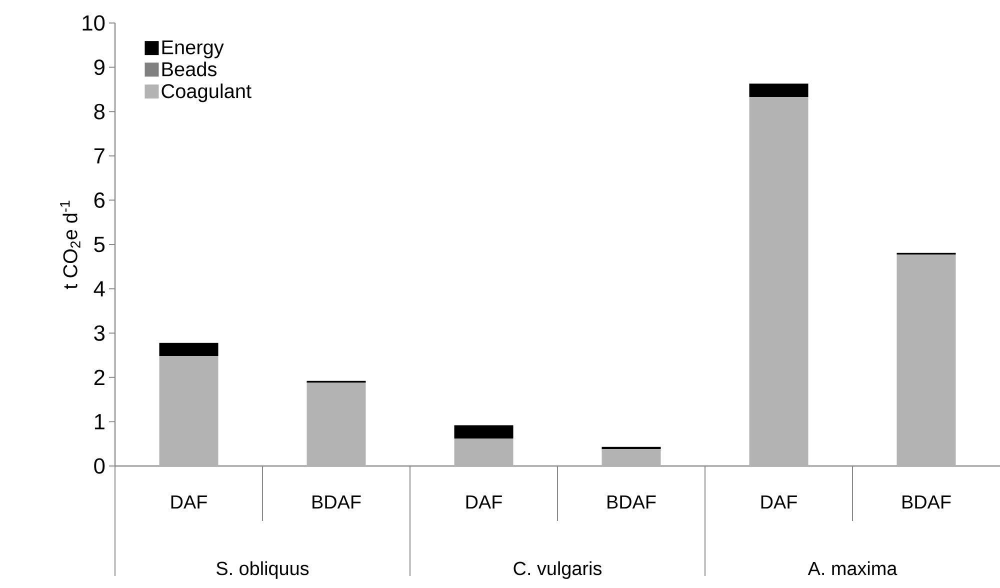 Image resolution: width=1000 pixels, height=588 pixels. What do you see at coordinates (99, 68) in the screenshot?
I see `y-tick-label: 9` at bounding box center [99, 68].